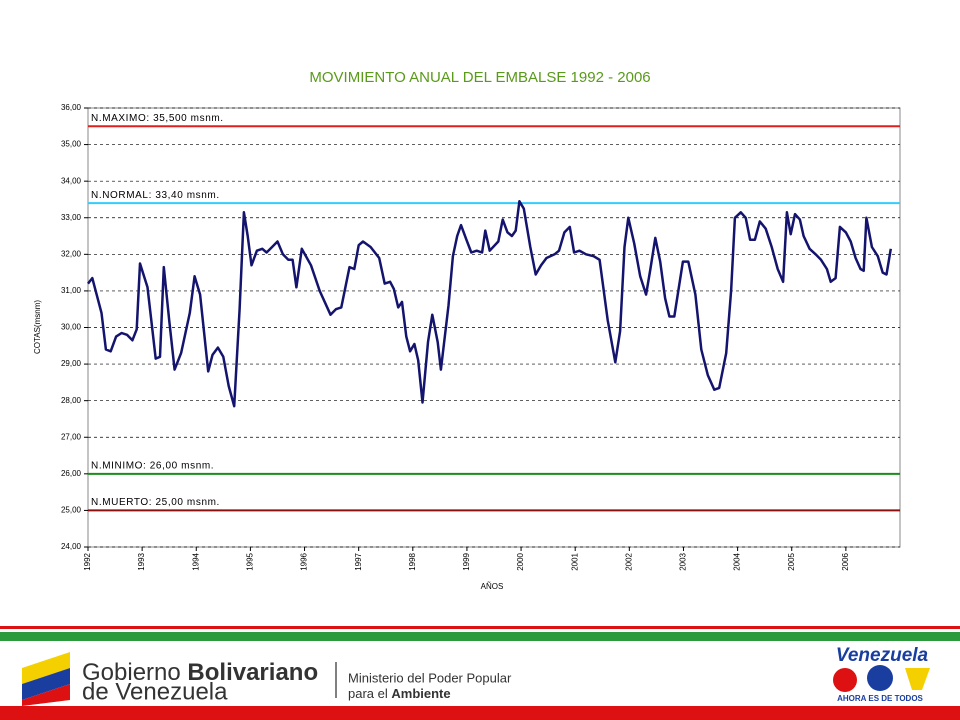 The width and height of the screenshot is (960, 720). I want to click on y-tick-label: 32,00, so click(71, 253).